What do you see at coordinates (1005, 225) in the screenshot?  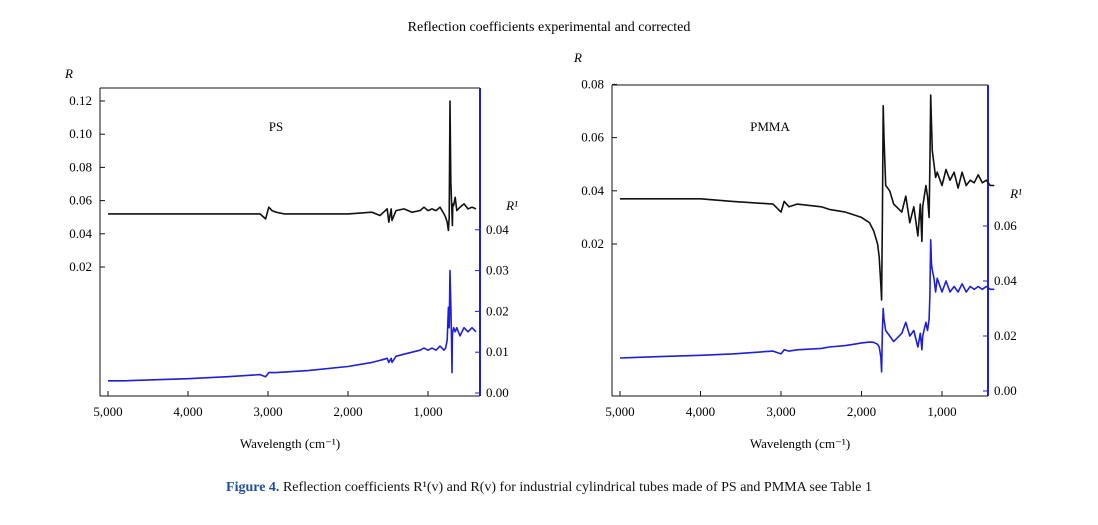 I see `y-right-tick-label: 0.06` at bounding box center [1005, 225].